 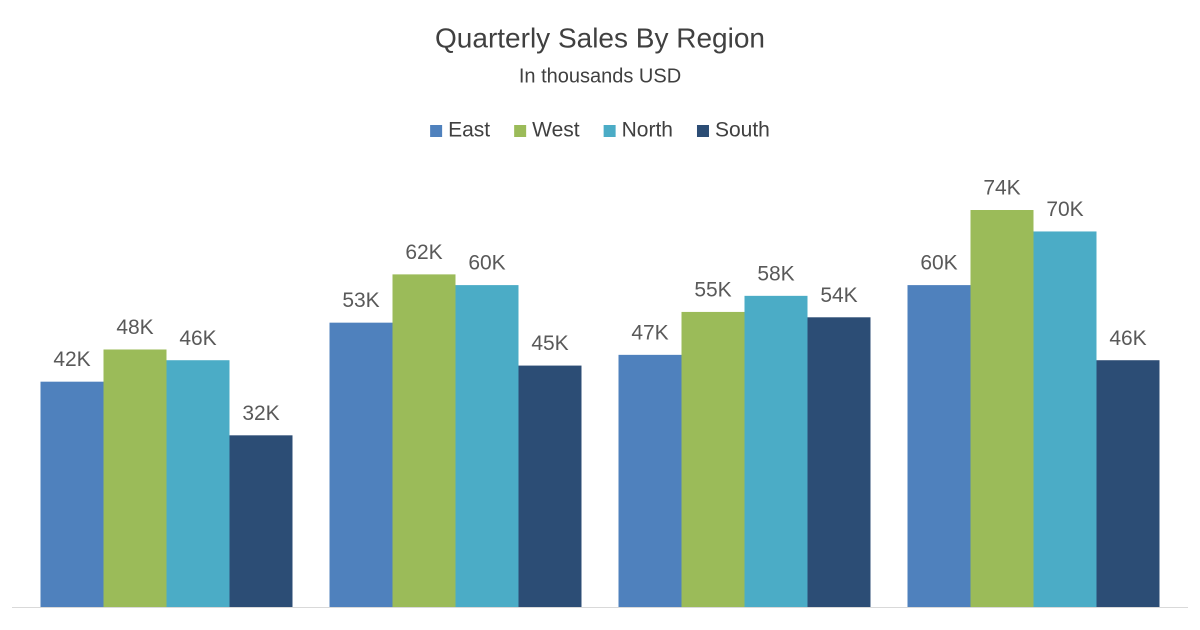 What do you see at coordinates (423, 252) in the screenshot?
I see `value-label: 62K` at bounding box center [423, 252].